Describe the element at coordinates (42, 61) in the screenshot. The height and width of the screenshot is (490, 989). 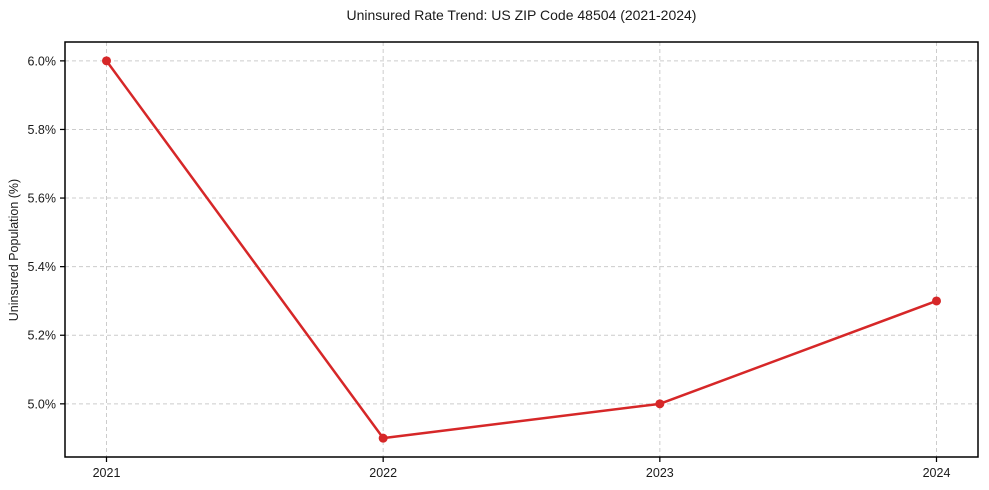
I see `y-tick-label: 6.0%` at that location.